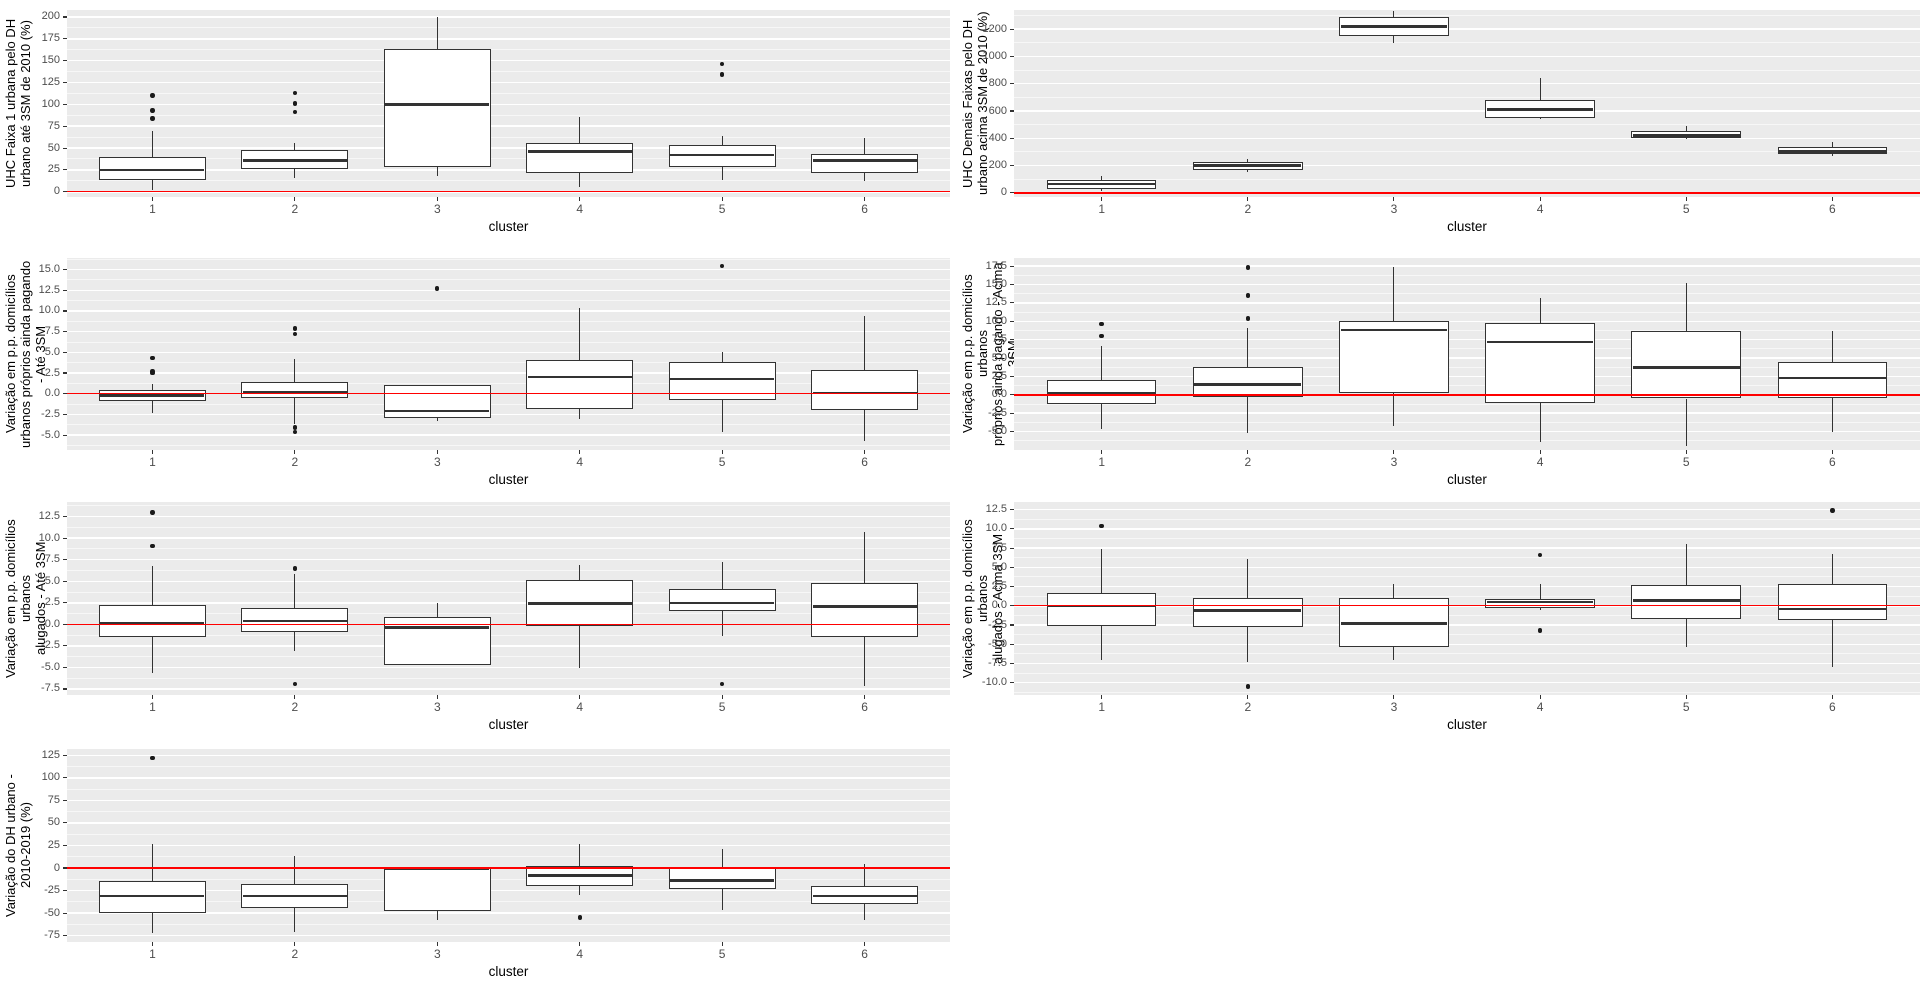  Describe the element at coordinates (997, 110) in the screenshot. I see `y-tick-label: 600` at that location.